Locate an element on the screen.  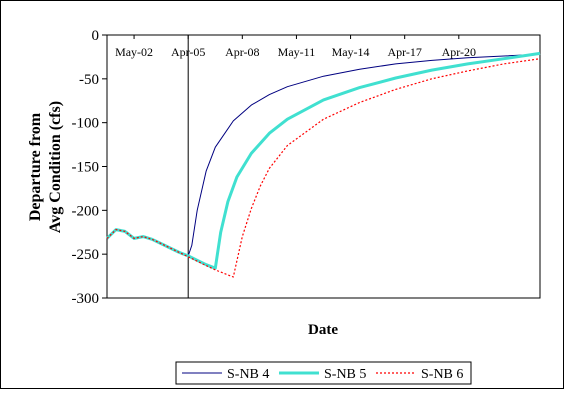
x-tick-label: May-14 is located at coordinates (351, 52).